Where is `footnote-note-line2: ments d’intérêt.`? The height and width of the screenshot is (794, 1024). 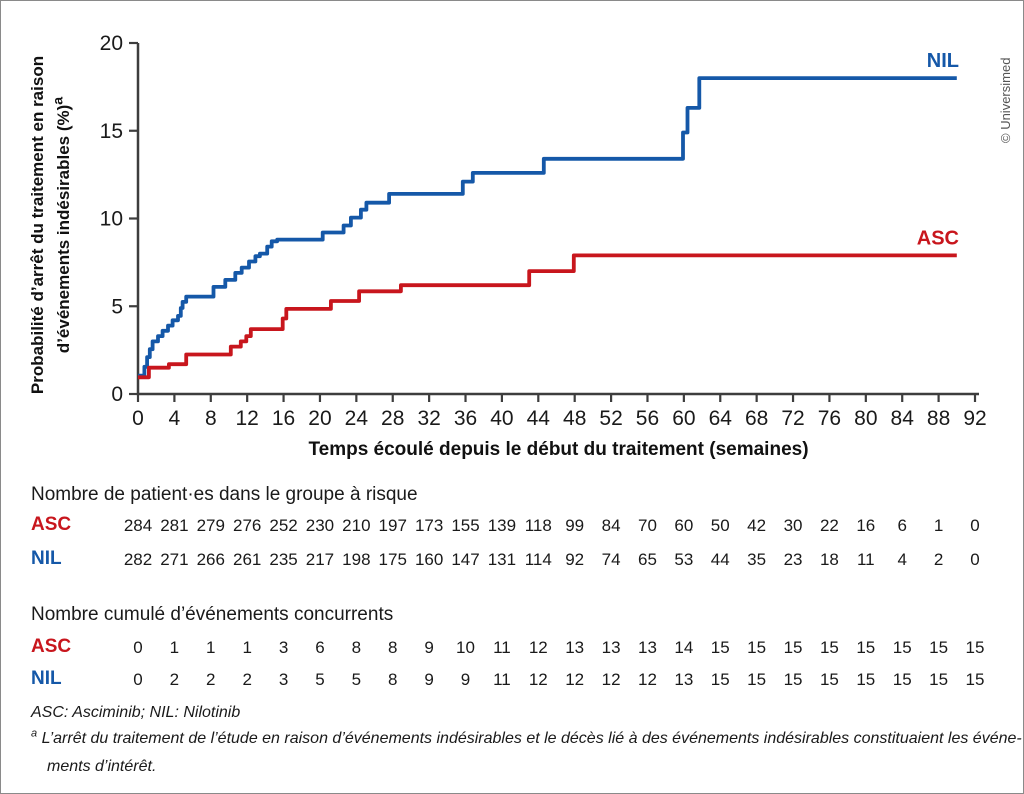 footnote-note-line2: ments d’intérêt. is located at coordinates (102, 766).